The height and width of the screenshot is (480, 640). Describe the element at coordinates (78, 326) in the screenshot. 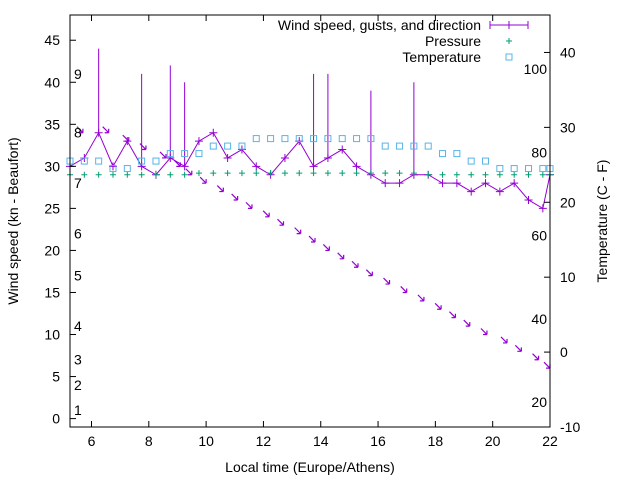

I see `beaufort-label: 4` at that location.